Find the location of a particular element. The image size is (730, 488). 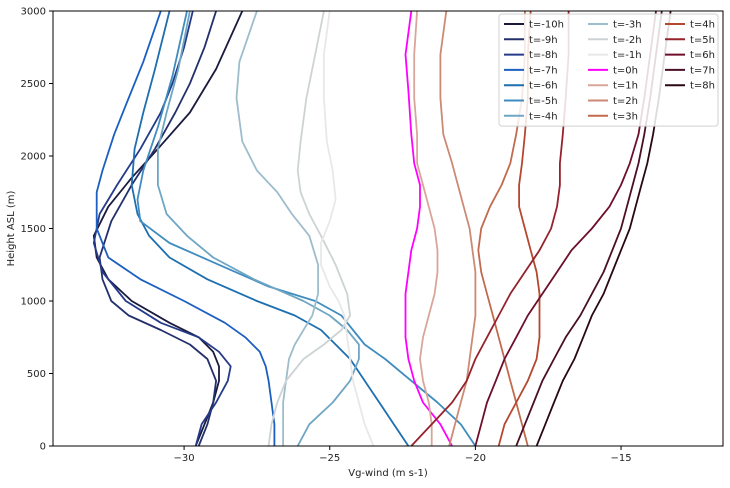

series-line-t-0h is located at coordinates (428, 228).